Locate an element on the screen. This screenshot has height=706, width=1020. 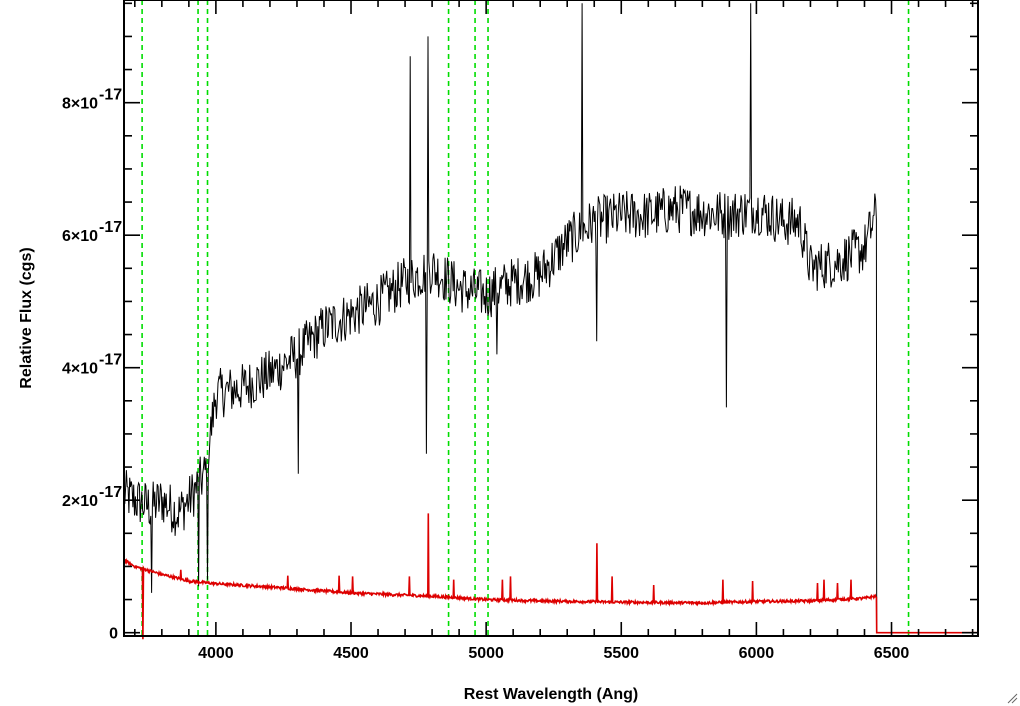
x-tick-label: 4000 is located at coordinates (216, 653).